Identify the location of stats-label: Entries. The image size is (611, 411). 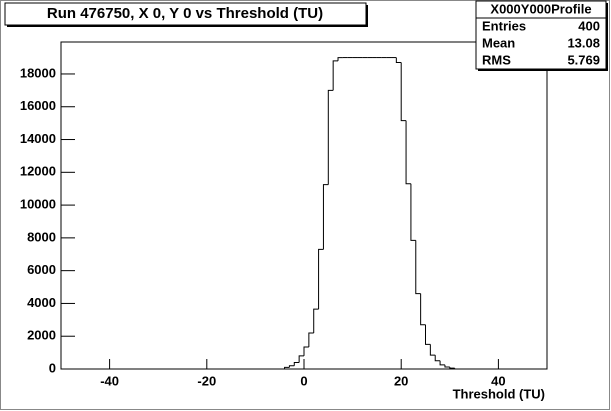
(504, 25).